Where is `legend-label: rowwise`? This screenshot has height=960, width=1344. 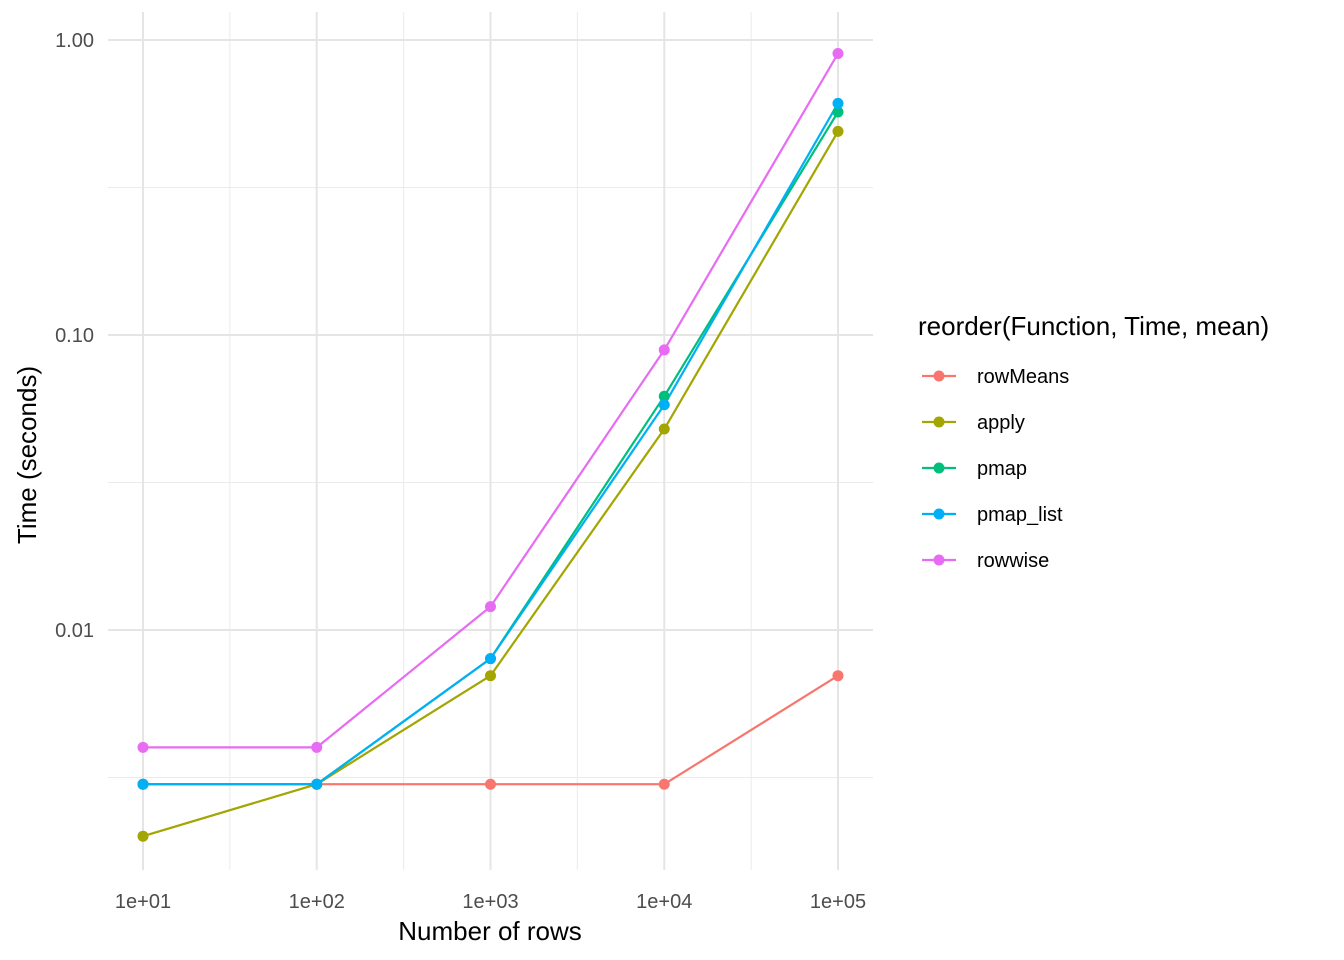
legend-label: rowwise is located at coordinates (1013, 561).